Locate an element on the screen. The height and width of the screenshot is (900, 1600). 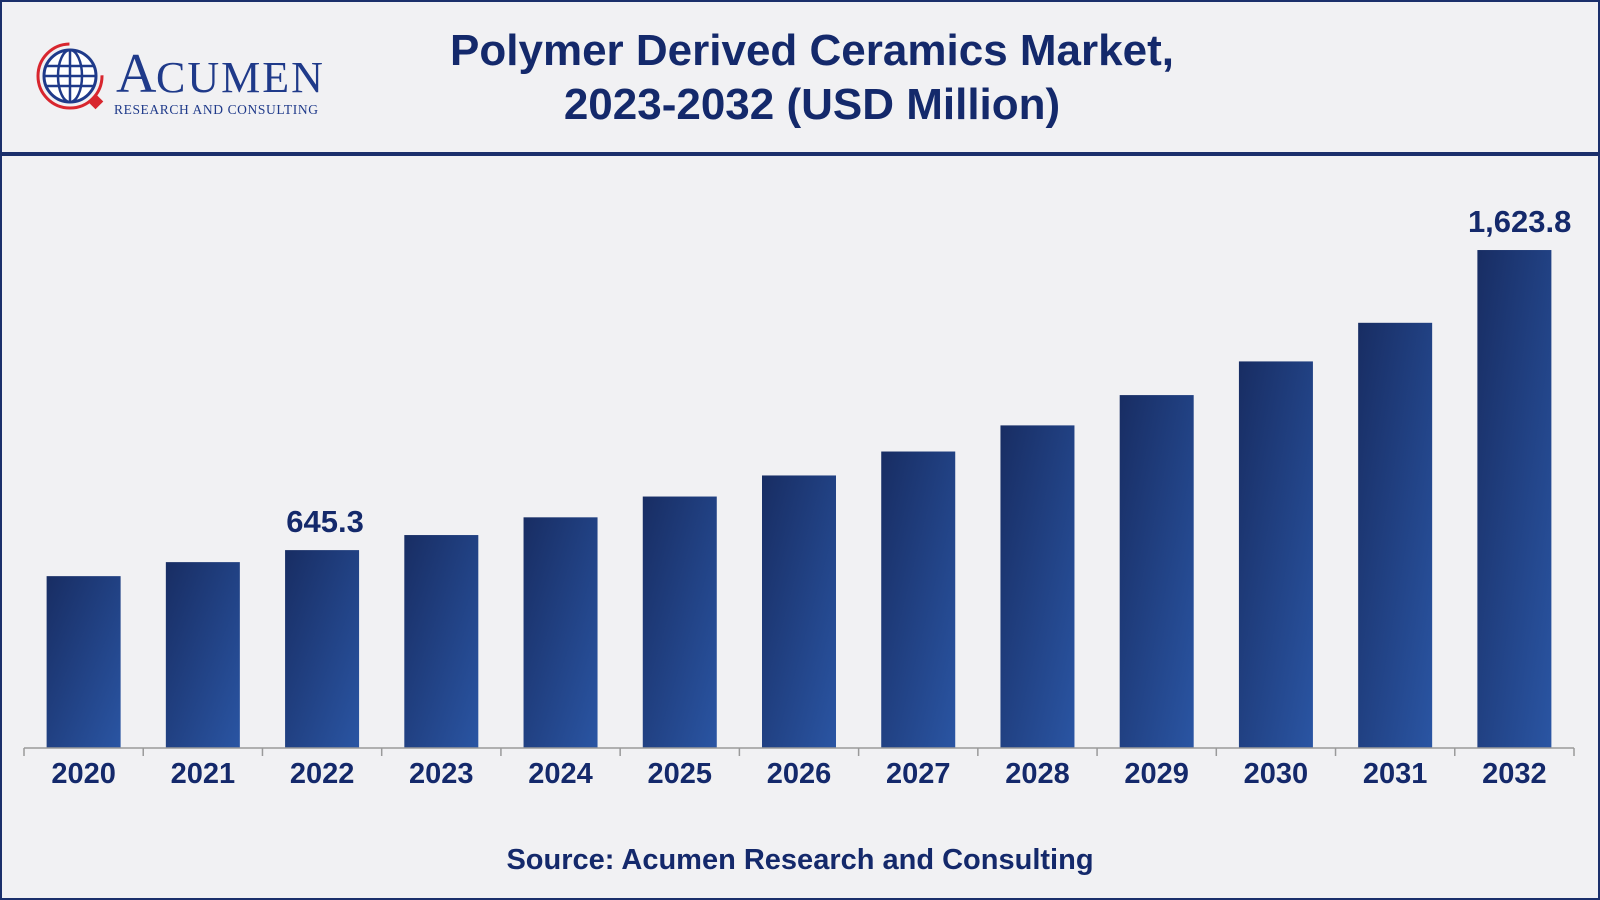
x-tick-label: 2024 is located at coordinates (560, 774).